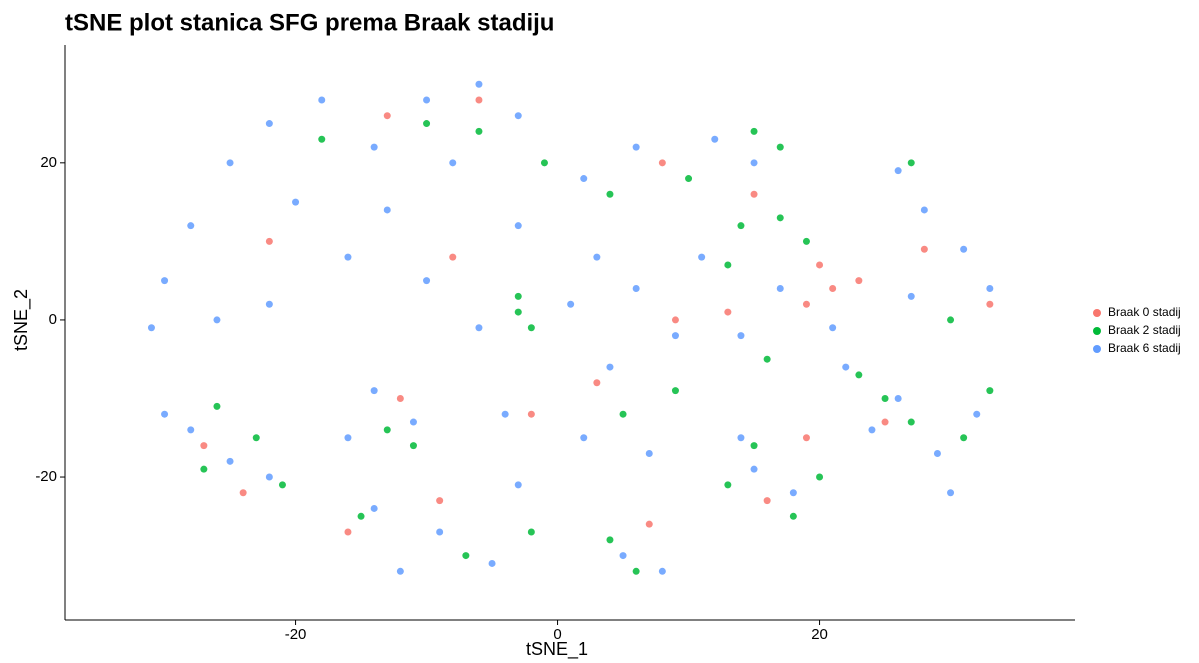  What do you see at coordinates (53, 319) in the screenshot?
I see `y-tick-label: 0` at bounding box center [53, 319].